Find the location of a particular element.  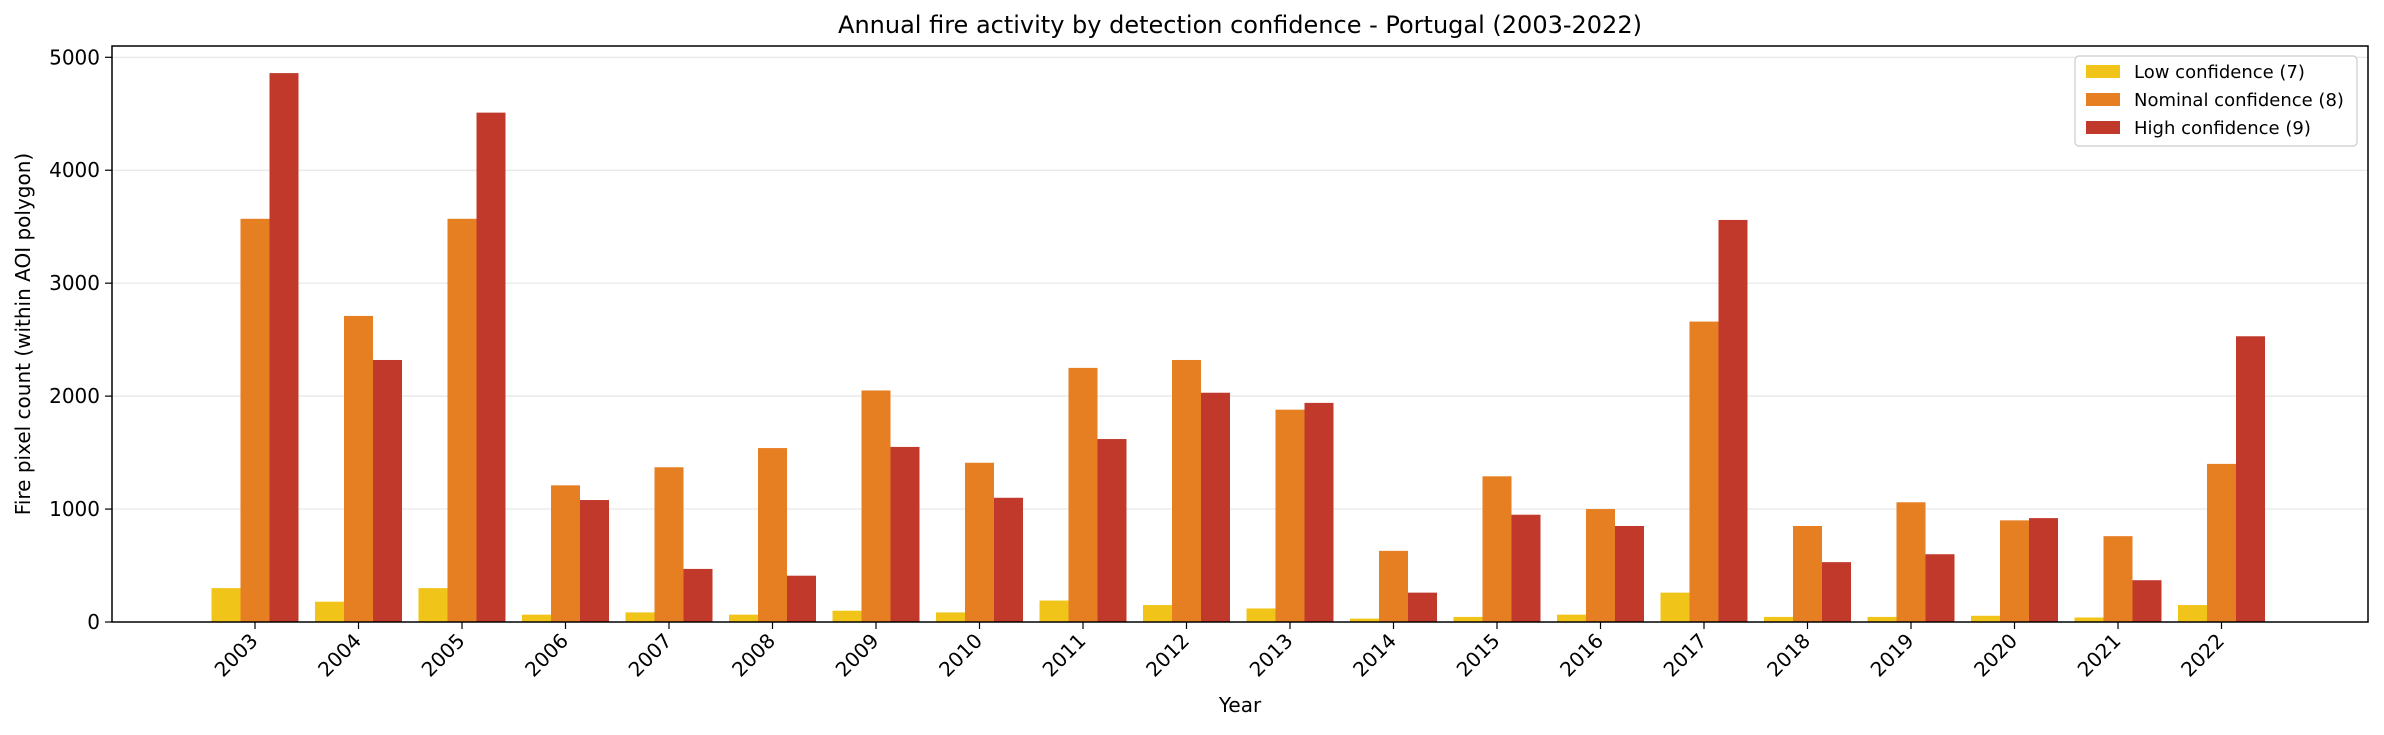

legend-swatch-nominal is located at coordinates (2103, 99).